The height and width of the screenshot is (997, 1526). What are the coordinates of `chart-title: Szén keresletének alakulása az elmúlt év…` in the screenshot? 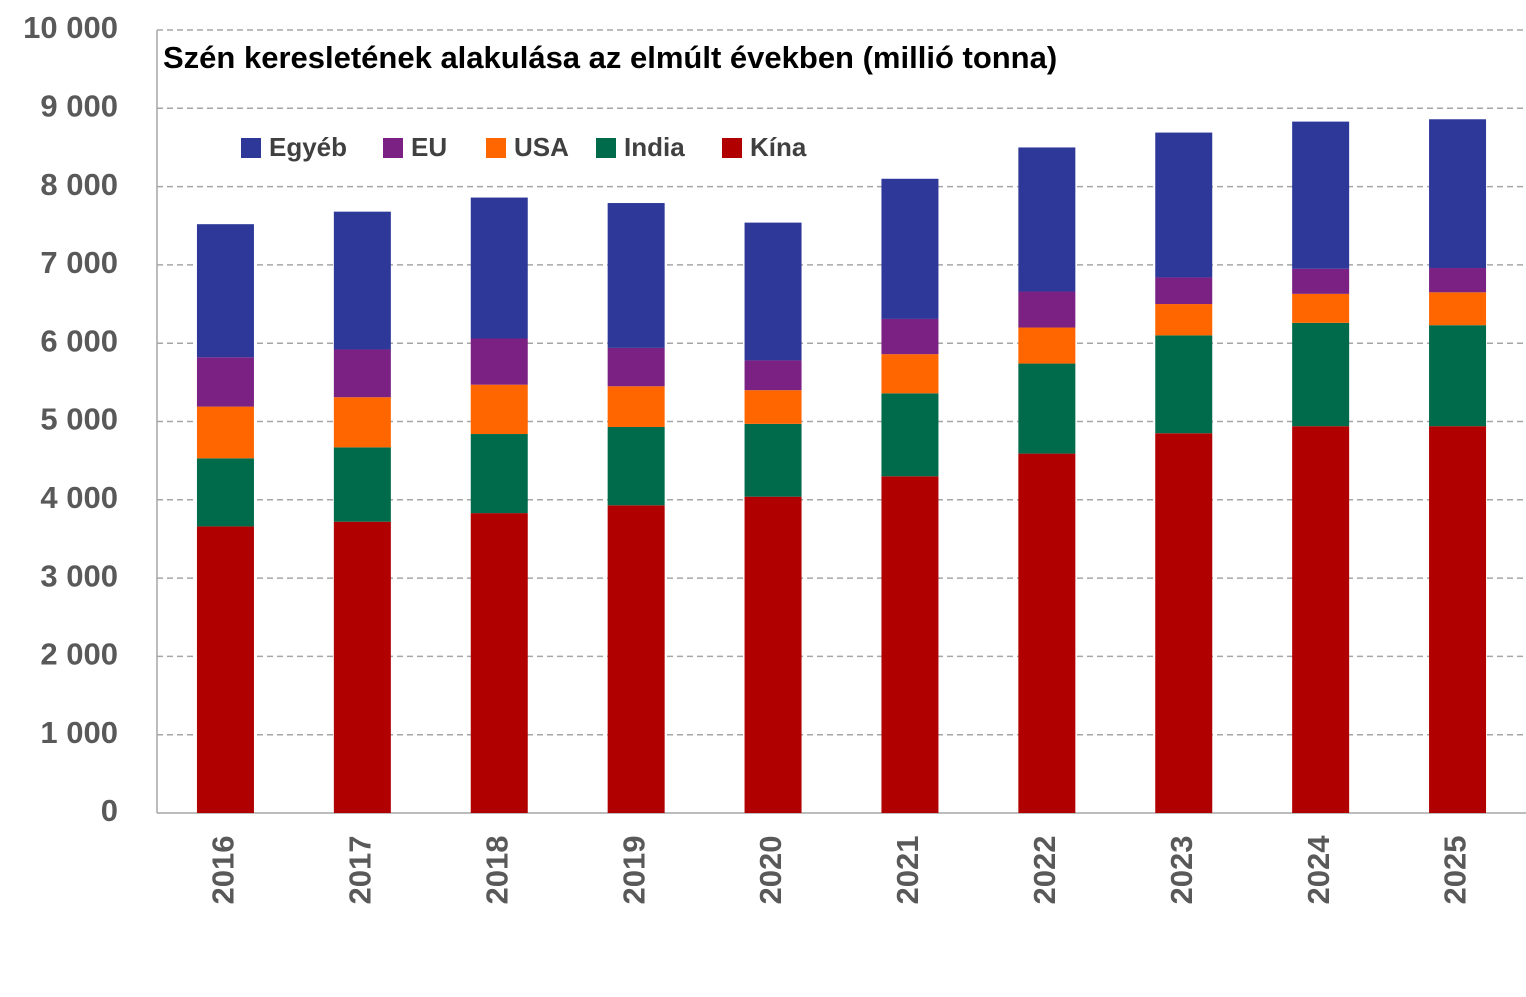 It's located at (610, 57).